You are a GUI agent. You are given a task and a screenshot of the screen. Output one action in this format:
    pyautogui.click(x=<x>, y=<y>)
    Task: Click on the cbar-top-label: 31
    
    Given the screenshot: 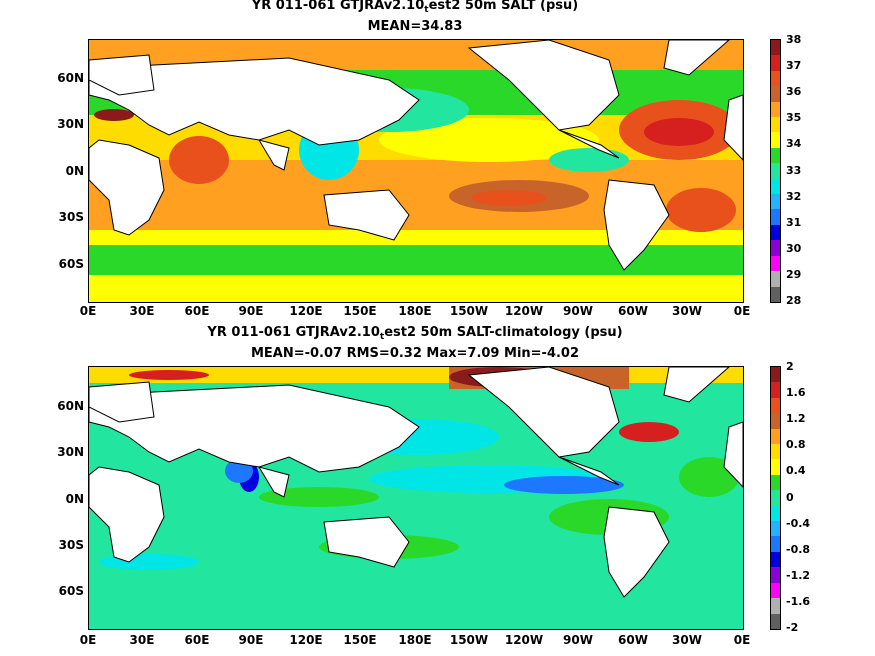 What is the action you would take?
    pyautogui.click(x=794, y=222)
    